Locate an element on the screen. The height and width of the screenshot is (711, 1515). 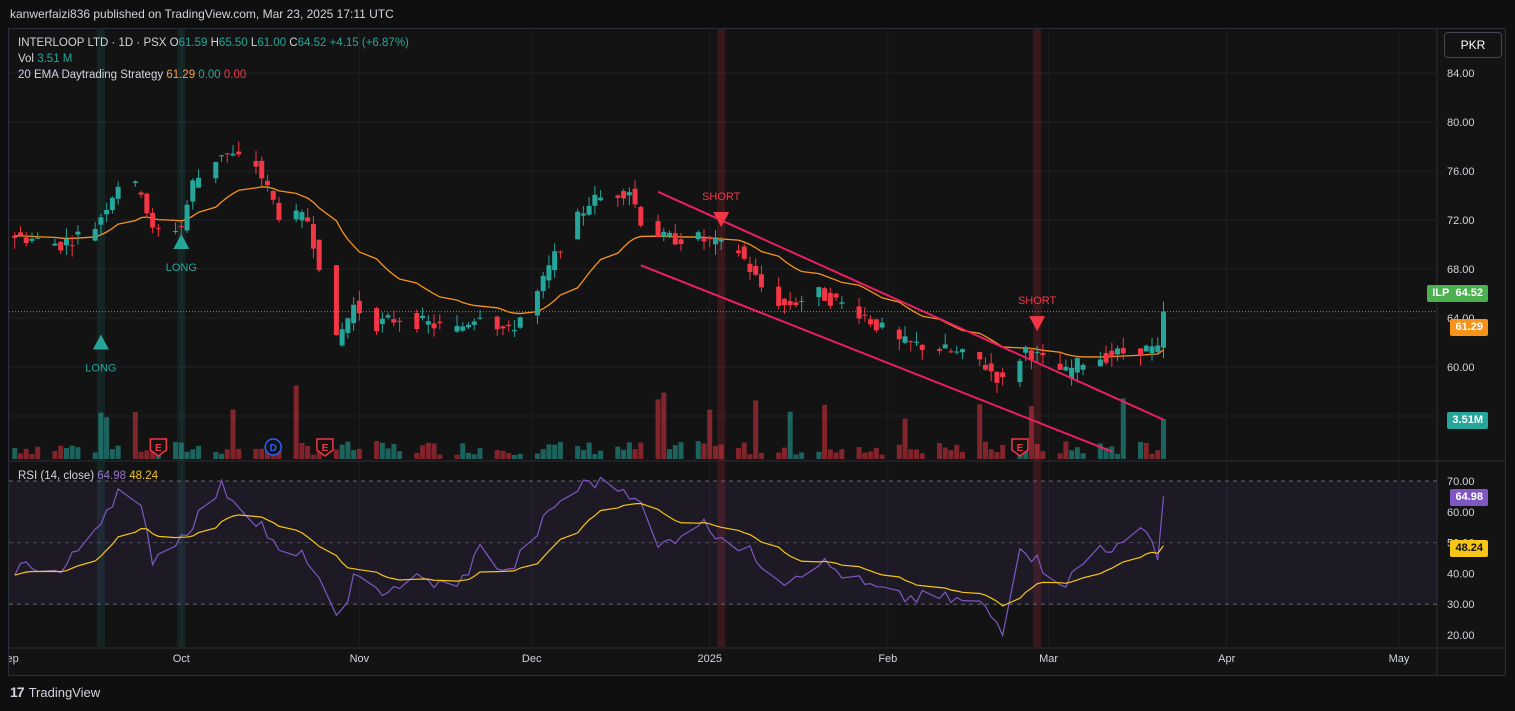
ohlc-low: 61.00 is located at coordinates (272, 43).